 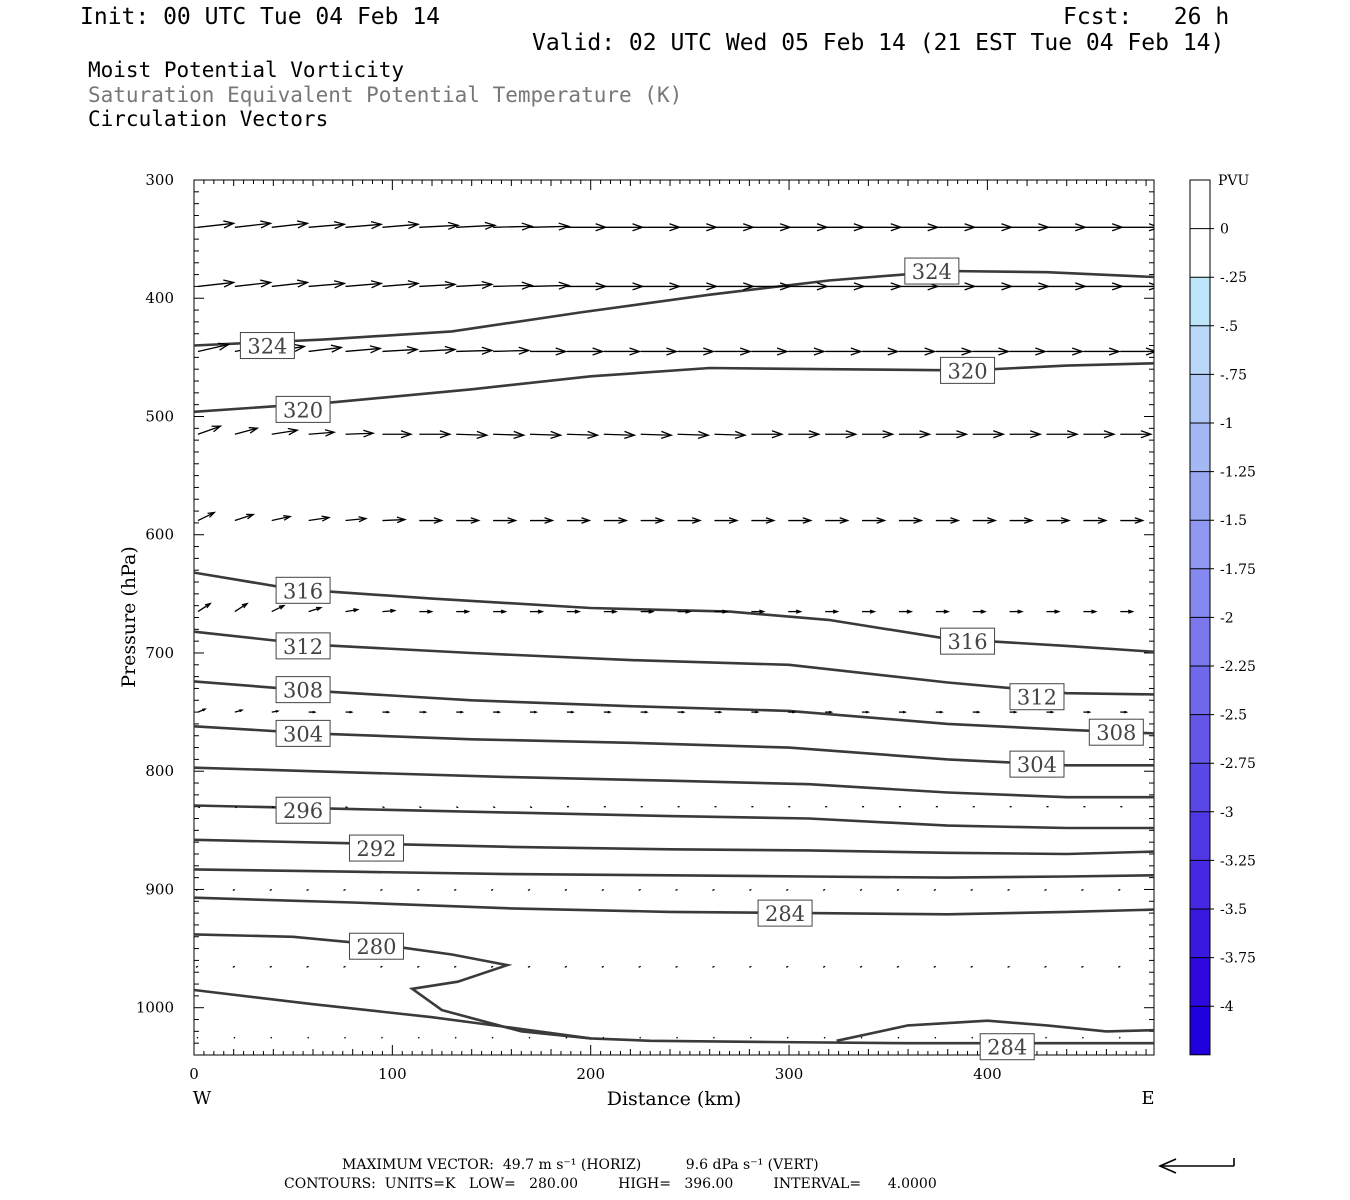 I want to click on x-tick-label: 100, so click(x=392, y=1074).